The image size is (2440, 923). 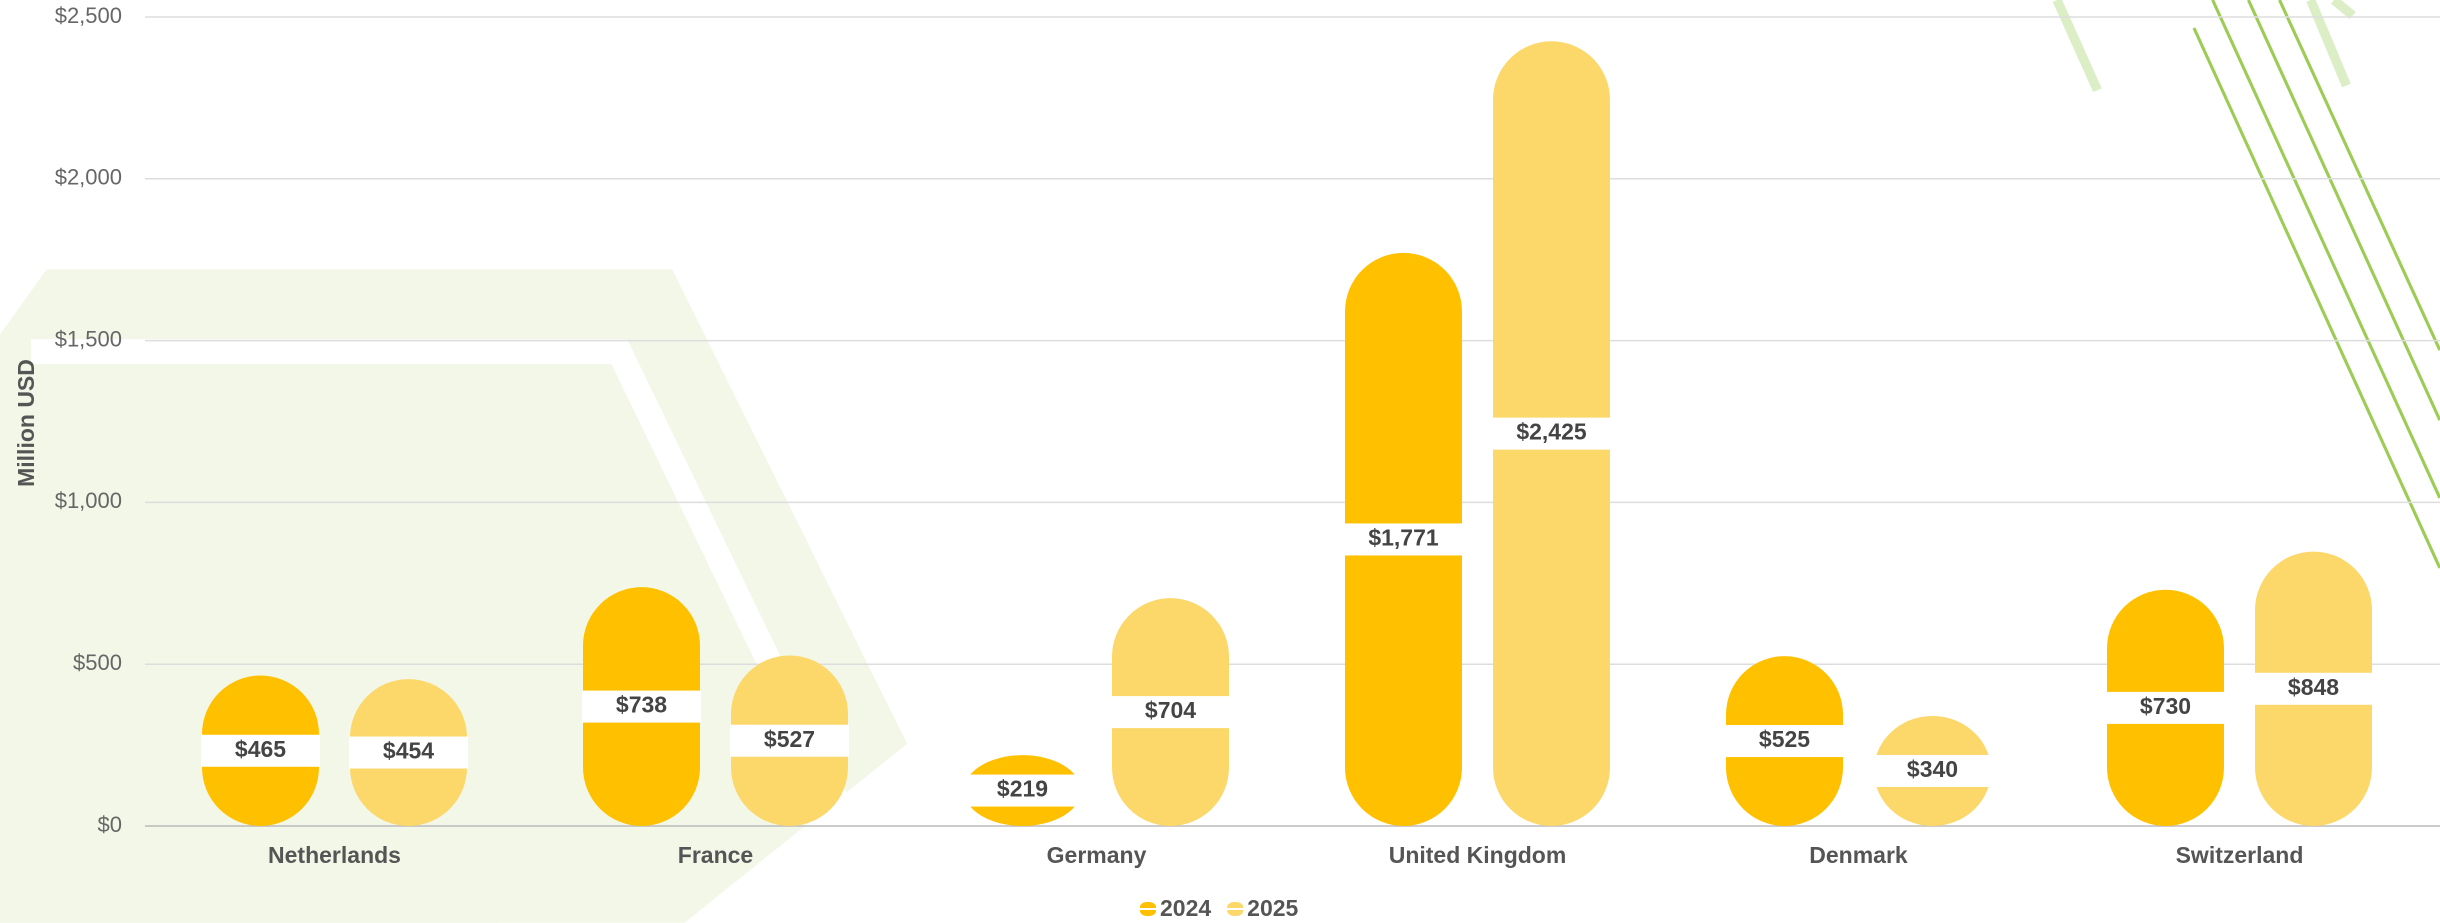 I want to click on value-label: $730, so click(x=2165, y=706).